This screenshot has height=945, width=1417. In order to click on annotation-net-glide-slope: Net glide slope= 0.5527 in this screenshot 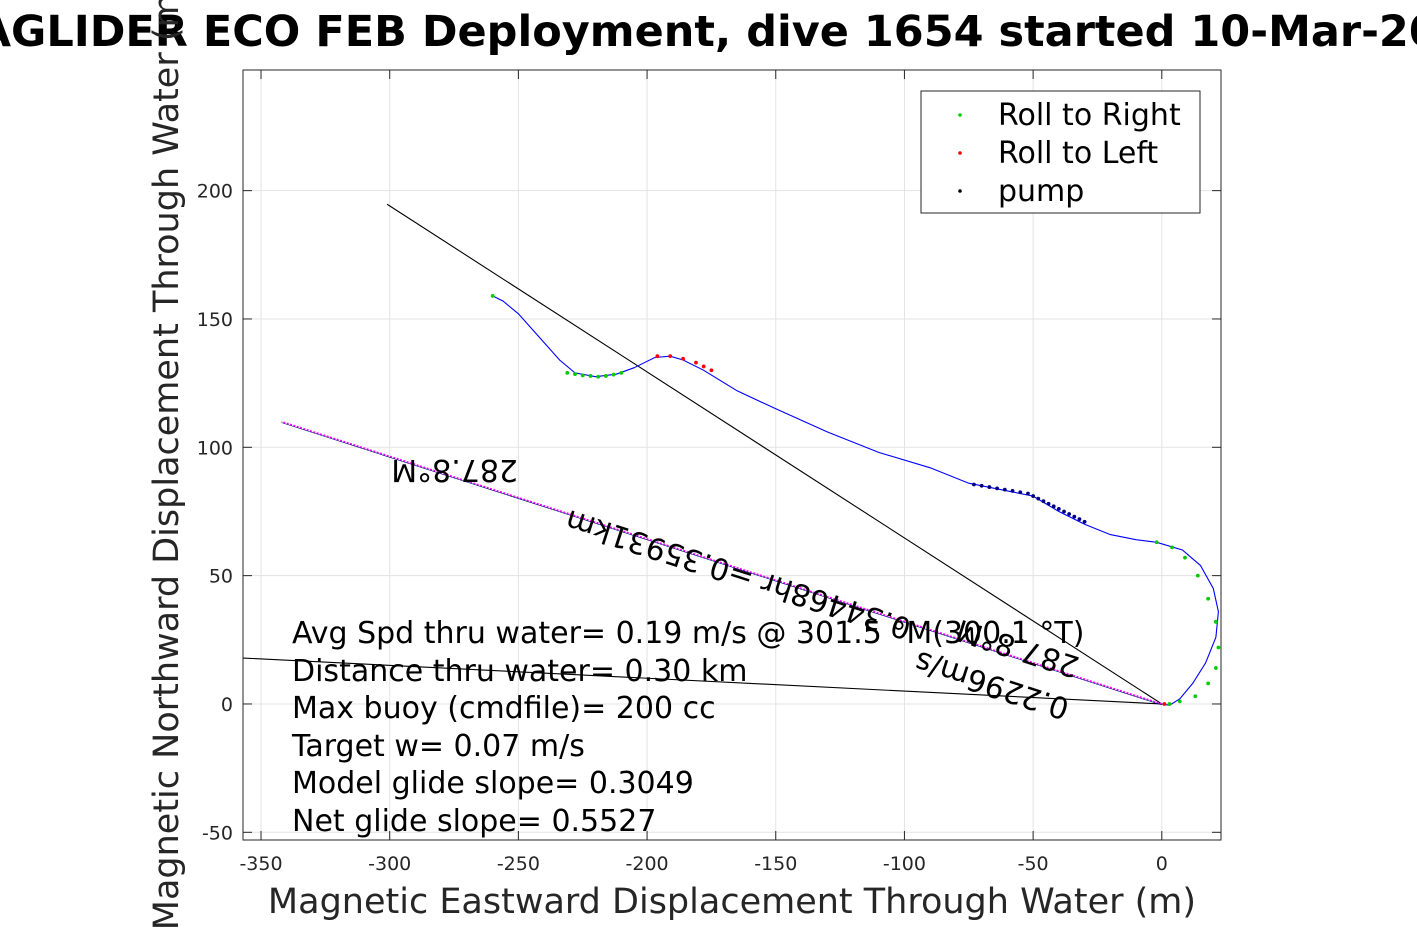, I will do `click(474, 821)`.